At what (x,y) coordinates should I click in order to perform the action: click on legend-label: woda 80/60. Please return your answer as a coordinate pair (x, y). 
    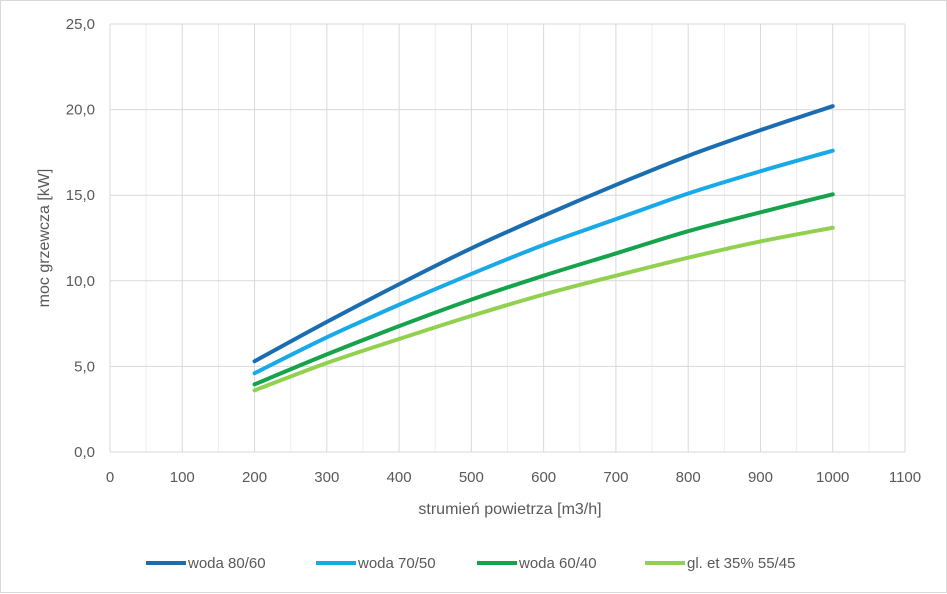
    Looking at the image, I should click on (226, 563).